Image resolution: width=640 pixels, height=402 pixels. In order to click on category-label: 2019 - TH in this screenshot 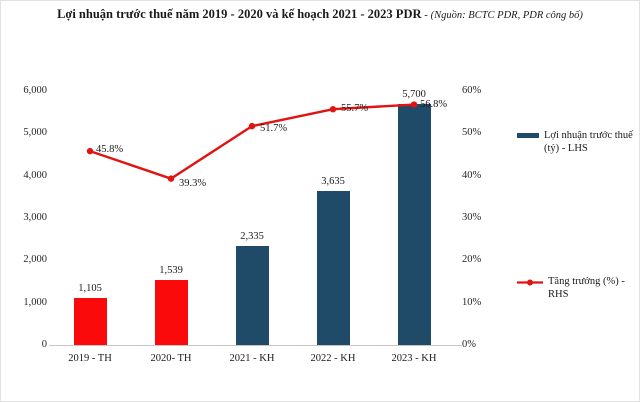, I will do `click(90, 358)`.